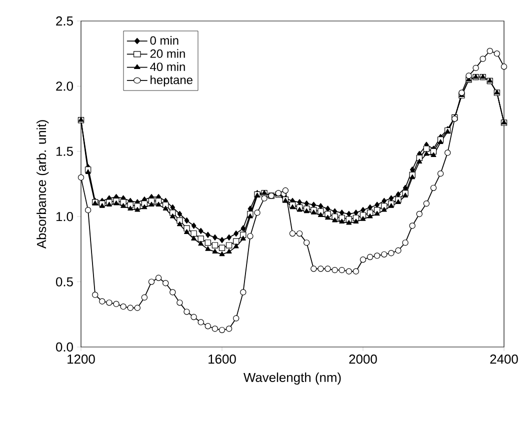  Describe the element at coordinates (64, 281) in the screenshot. I see `y-tick-label: 0.5` at that location.